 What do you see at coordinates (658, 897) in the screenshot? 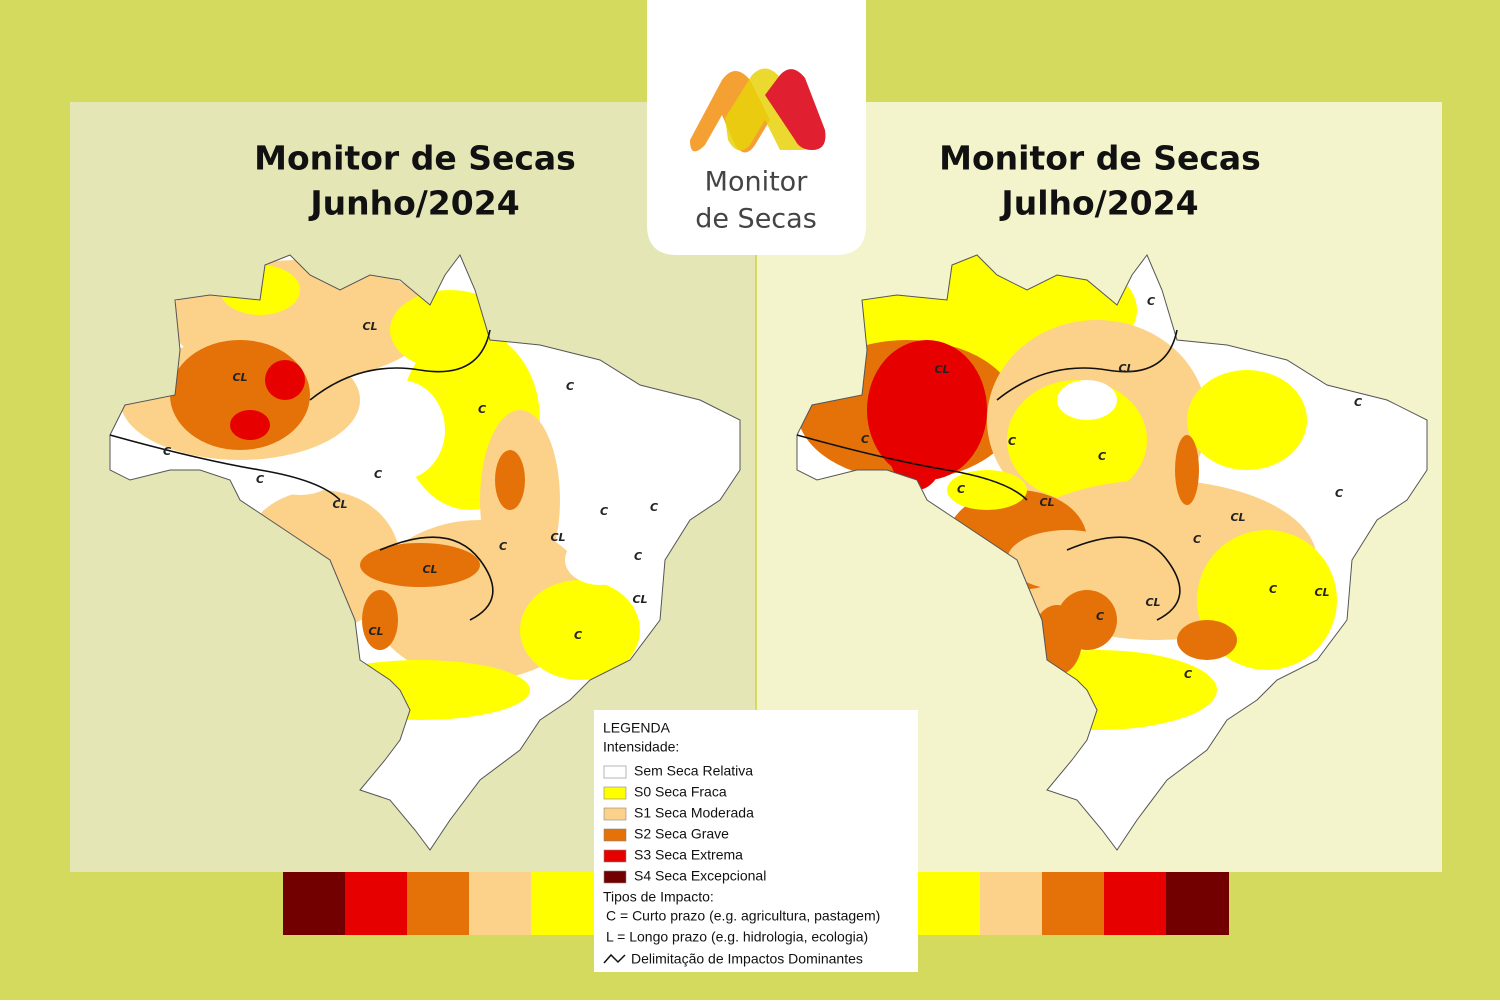
I see `legend-heading: Tipos de Impacto:` at bounding box center [658, 897].